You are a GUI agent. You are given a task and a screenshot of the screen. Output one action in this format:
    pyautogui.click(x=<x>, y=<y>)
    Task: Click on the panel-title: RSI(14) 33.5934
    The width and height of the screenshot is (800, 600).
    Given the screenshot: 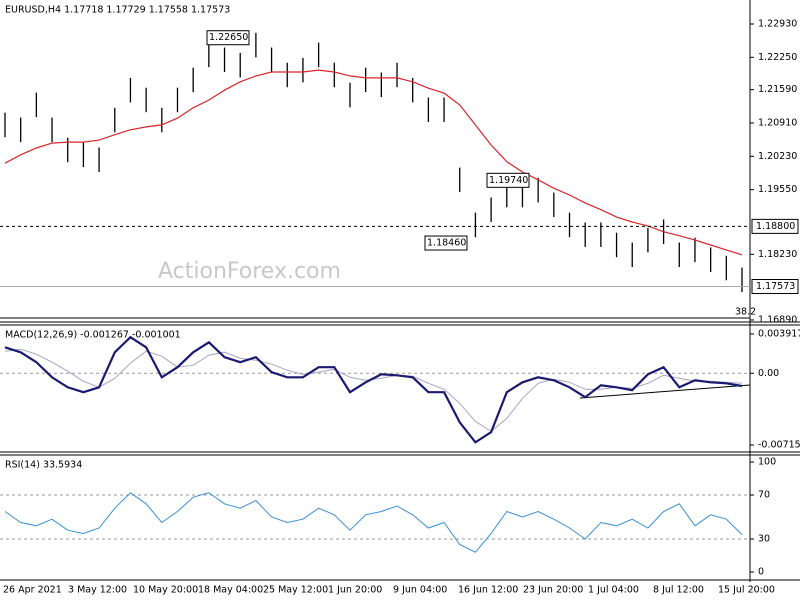 What is the action you would take?
    pyautogui.click(x=43, y=465)
    